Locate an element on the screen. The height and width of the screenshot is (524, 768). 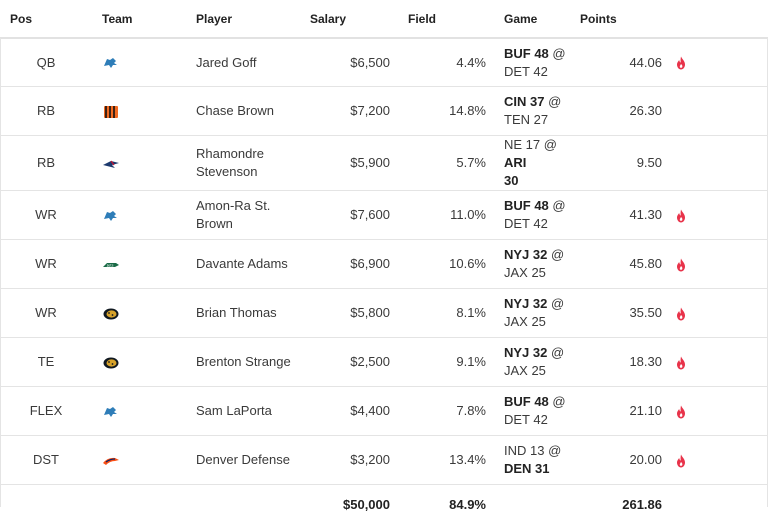
points-cell: 9.50 is located at coordinates (621, 163).